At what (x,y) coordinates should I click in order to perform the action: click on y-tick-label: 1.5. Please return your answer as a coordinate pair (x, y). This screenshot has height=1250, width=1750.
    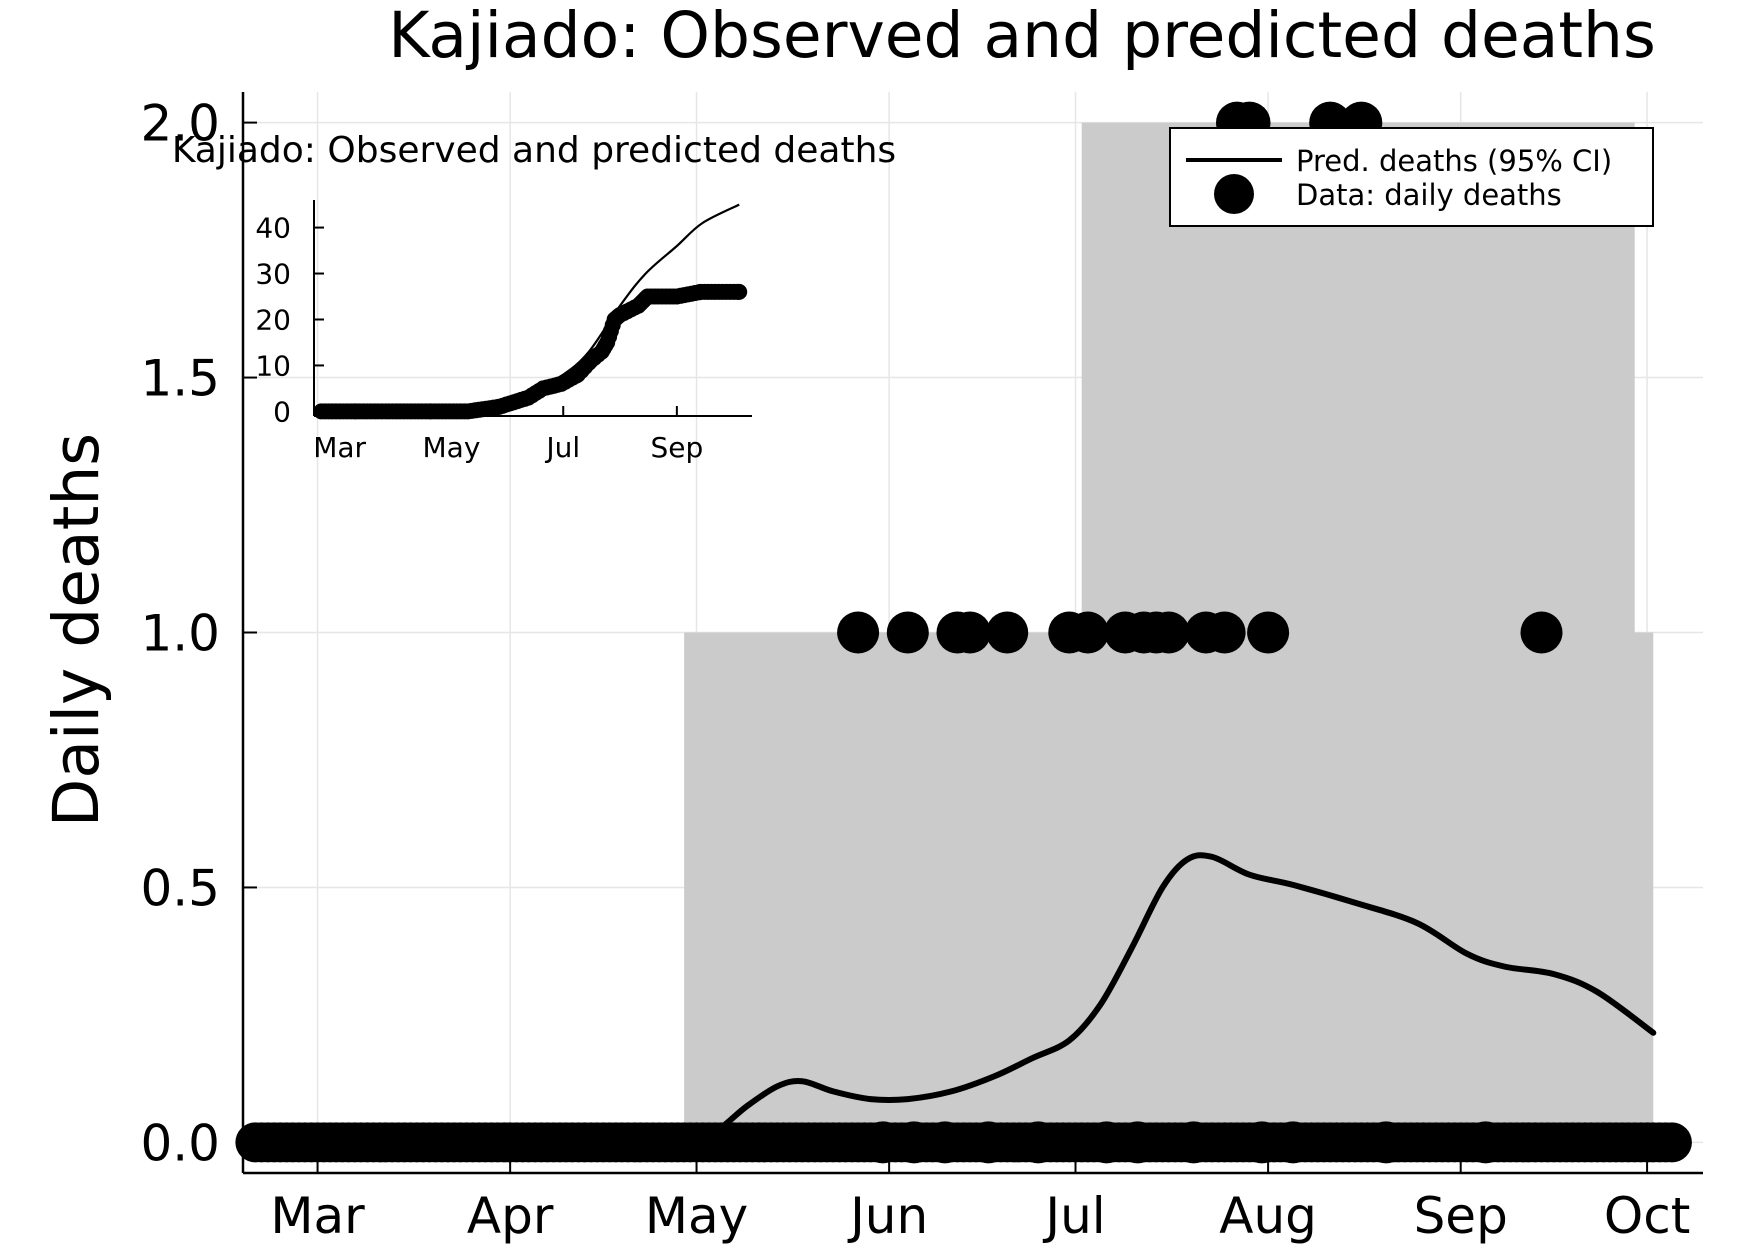
    Looking at the image, I should click on (180, 379).